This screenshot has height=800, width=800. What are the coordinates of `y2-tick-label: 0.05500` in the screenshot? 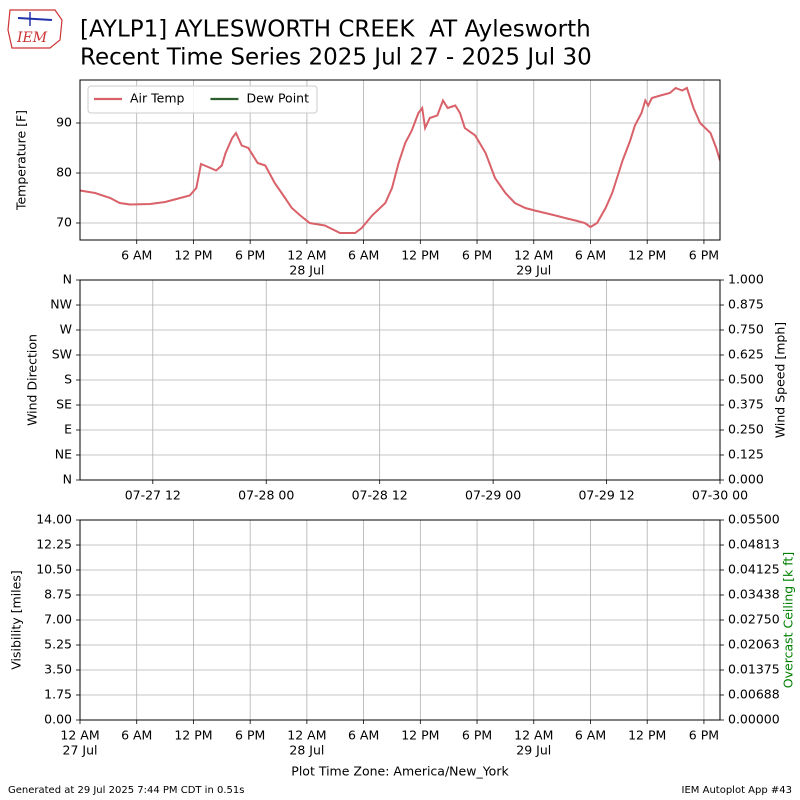 It's located at (754, 519).